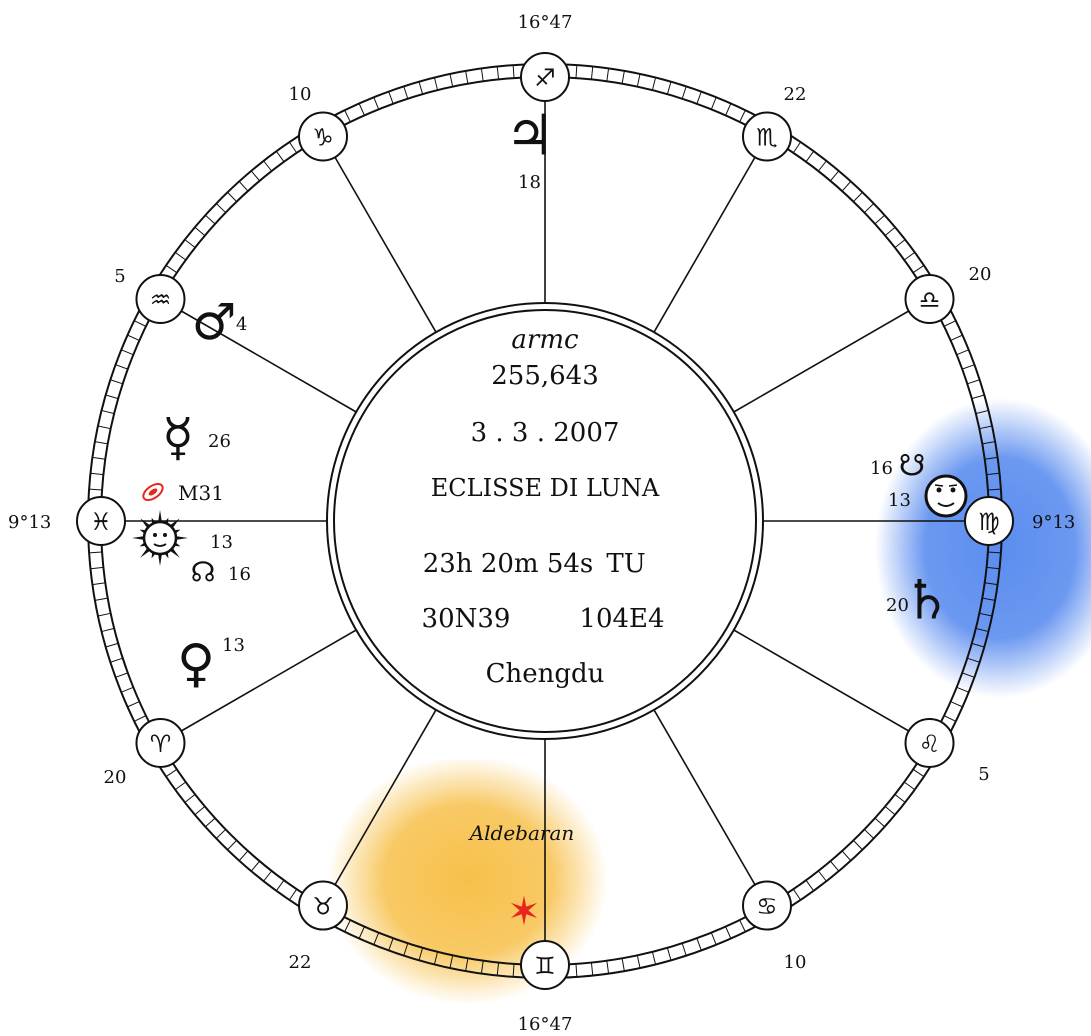 Image resolution: width=1091 pixels, height=1036 pixels. I want to click on sign-glyph: ♌, so click(930, 744).